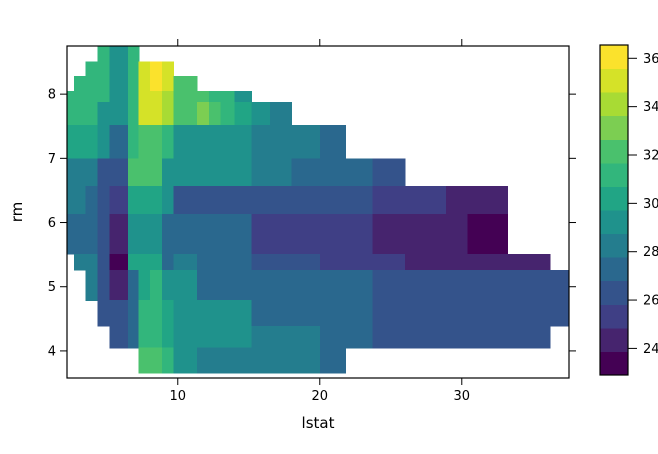 Image resolution: width=658 pixels, height=454 pixels. I want to click on y-axis-title: rm, so click(17, 212).